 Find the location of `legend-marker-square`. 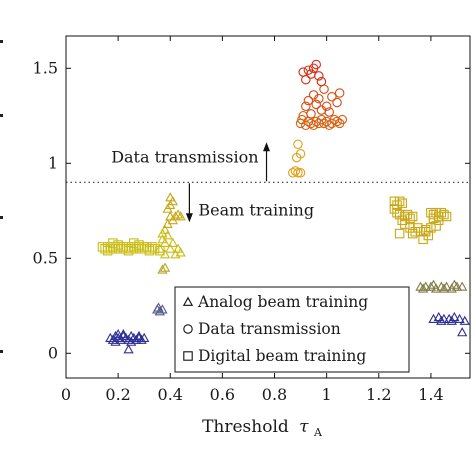

legend-marker-square is located at coordinates (188, 356).